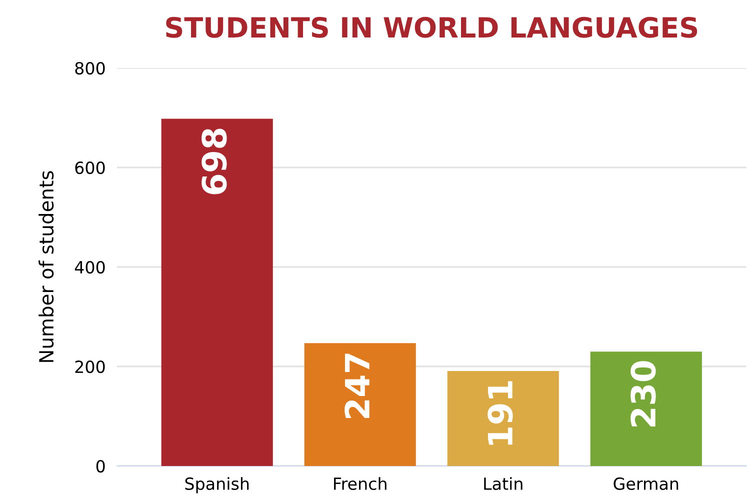 The width and height of the screenshot is (750, 500). Describe the element at coordinates (214, 161) in the screenshot. I see `data-label: 698` at that location.